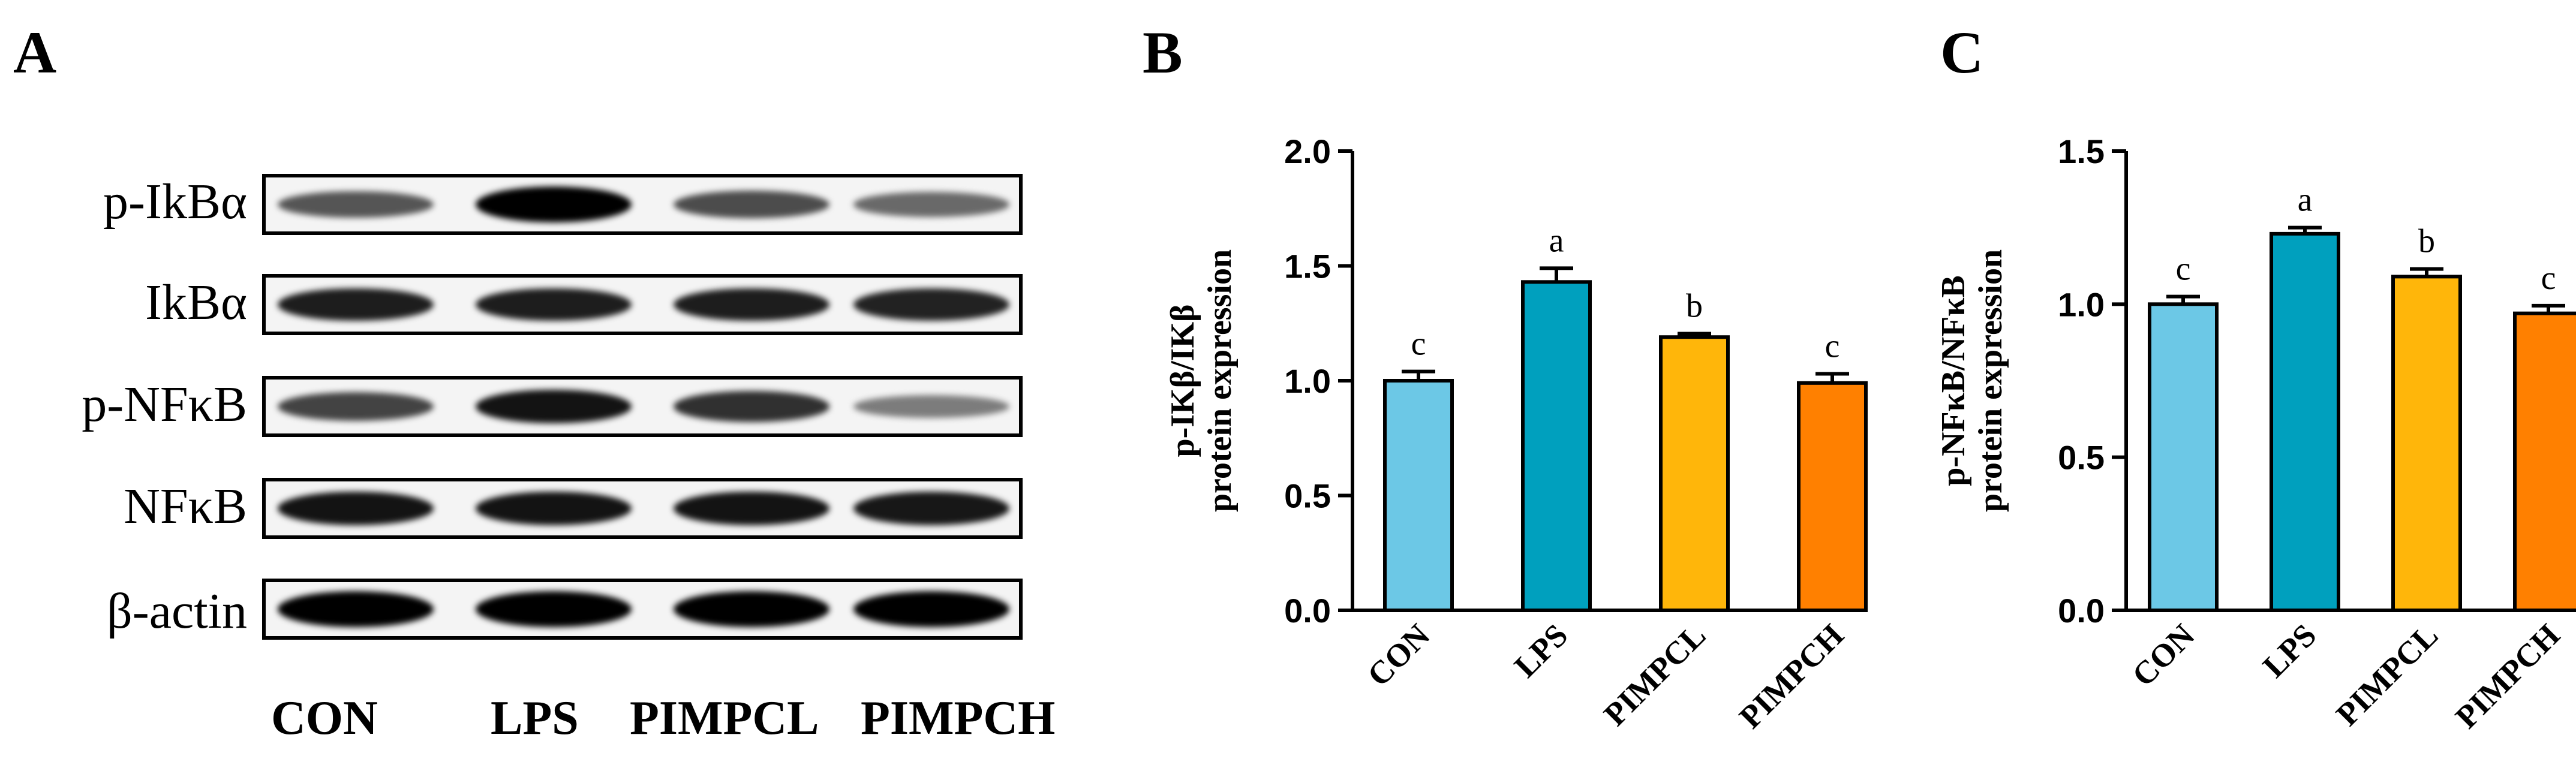 This screenshot has height=783, width=2576. I want to click on blot-row-label: p-NFκB, so click(165, 405).